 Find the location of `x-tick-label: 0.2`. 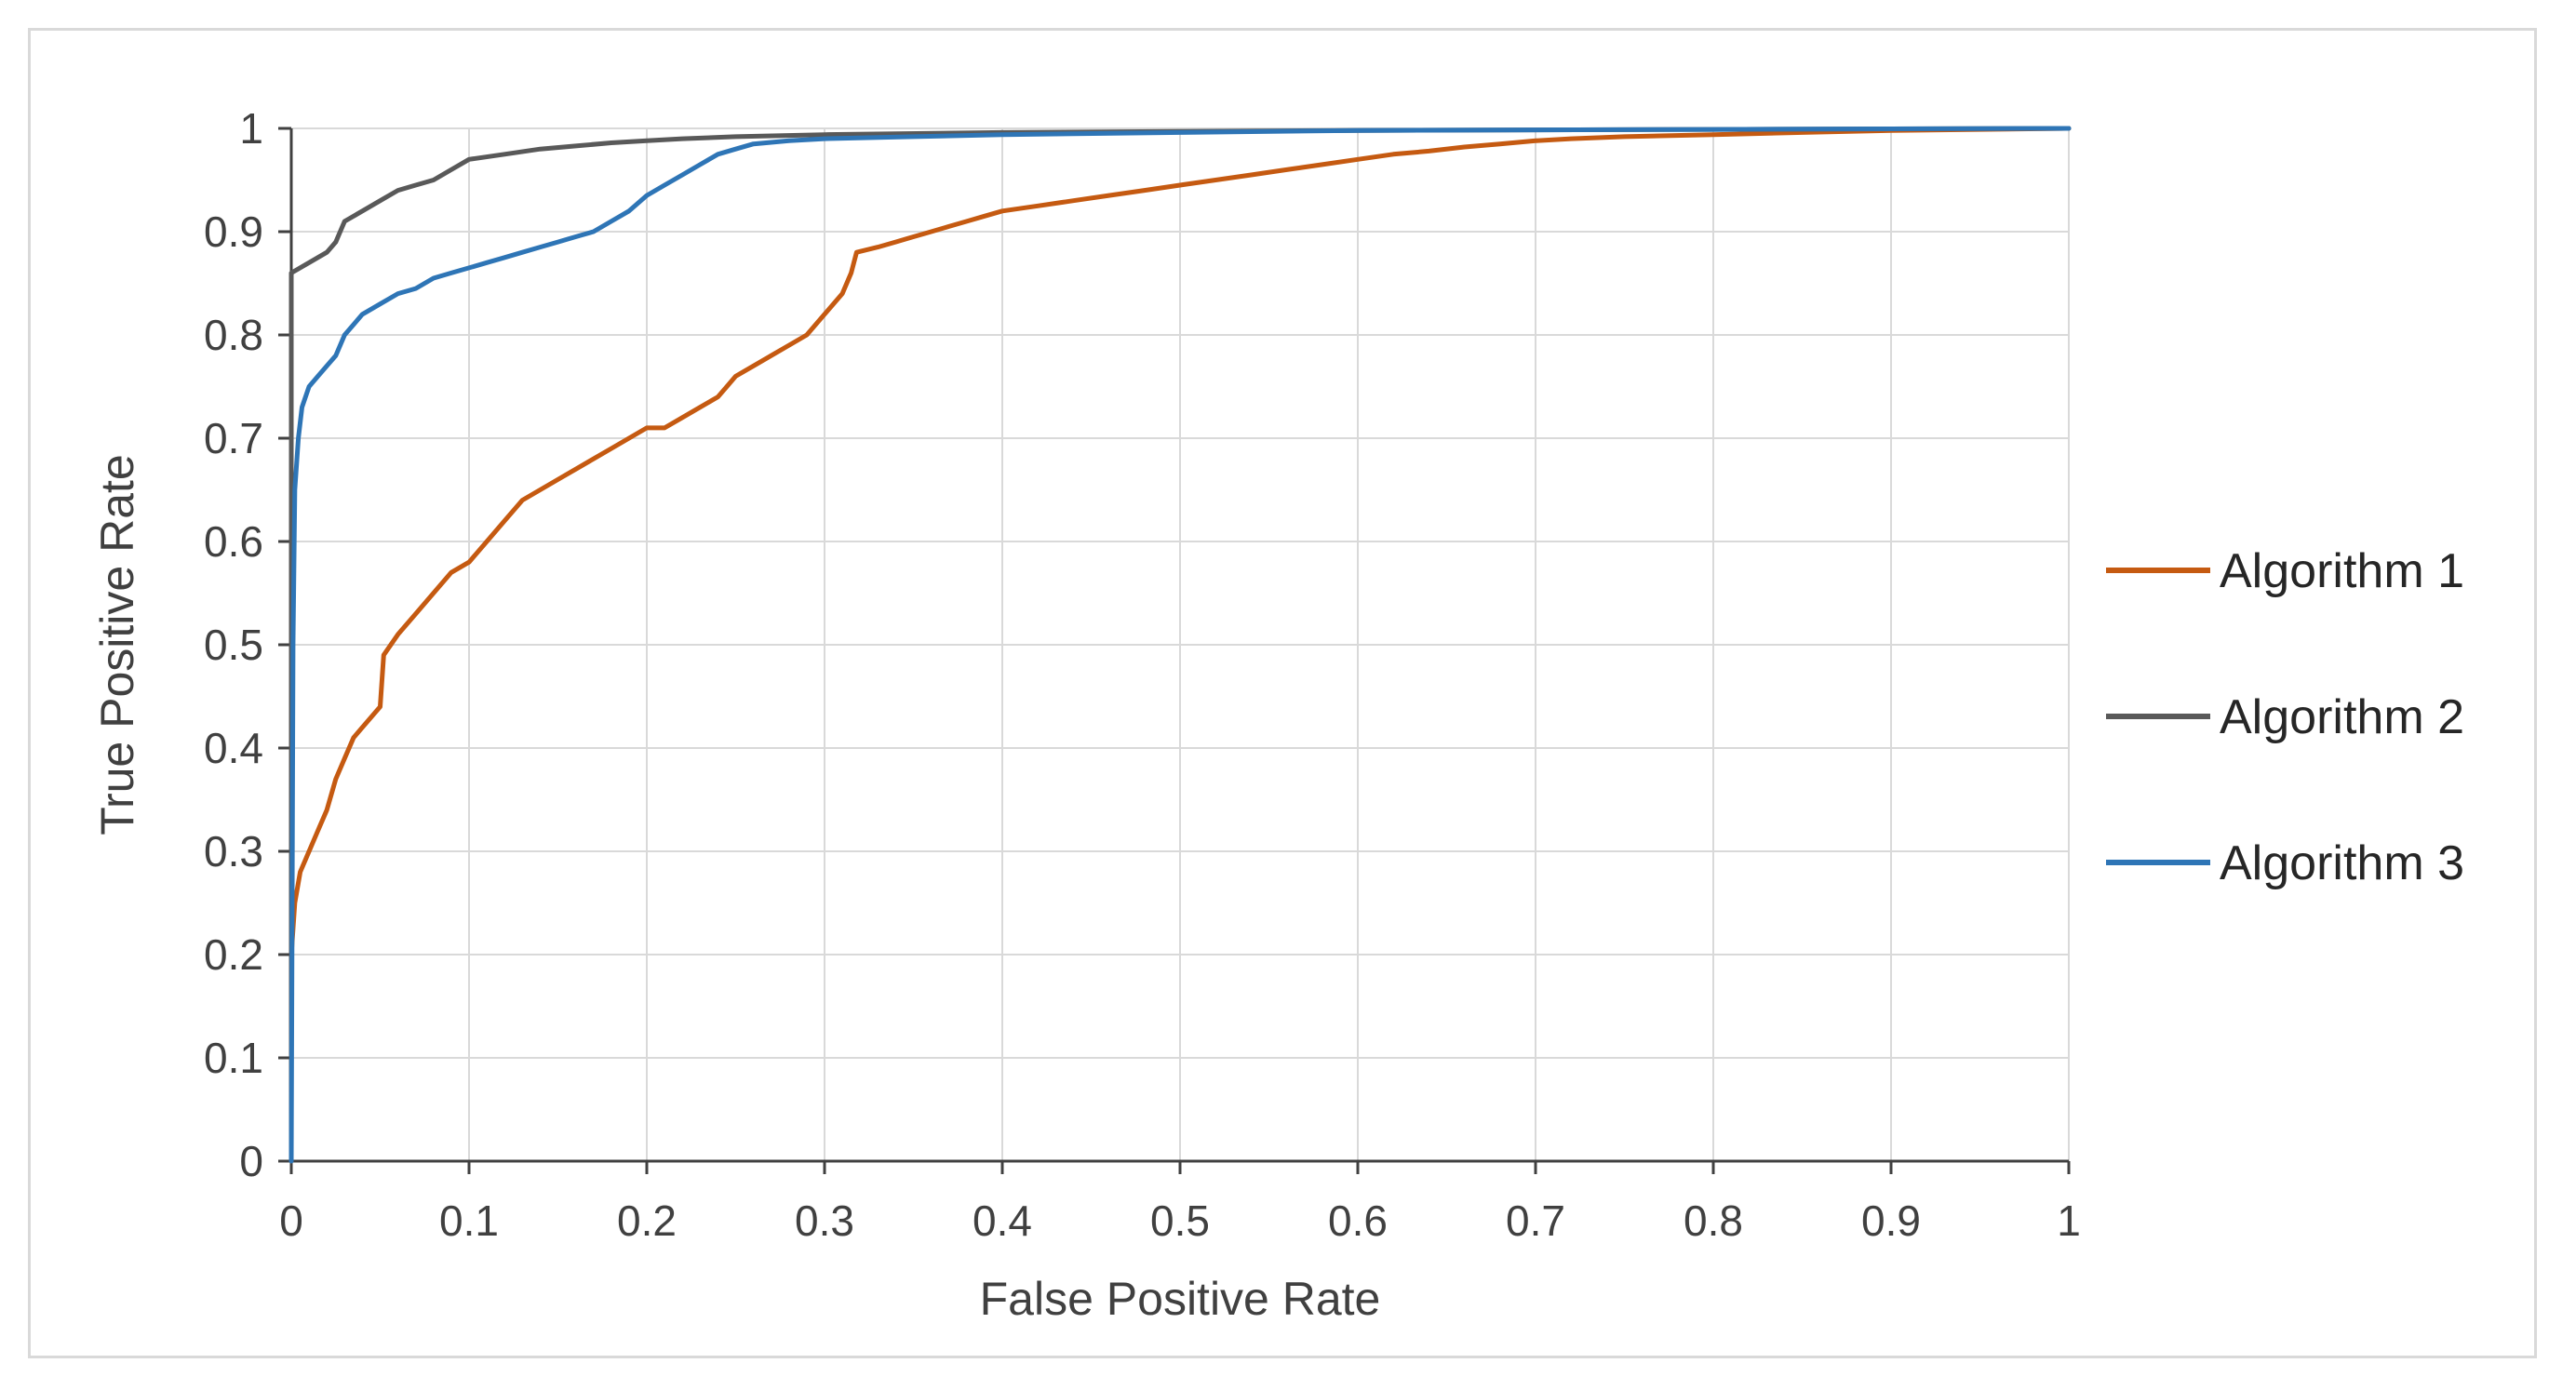

x-tick-label: 0.2 is located at coordinates (647, 1220).